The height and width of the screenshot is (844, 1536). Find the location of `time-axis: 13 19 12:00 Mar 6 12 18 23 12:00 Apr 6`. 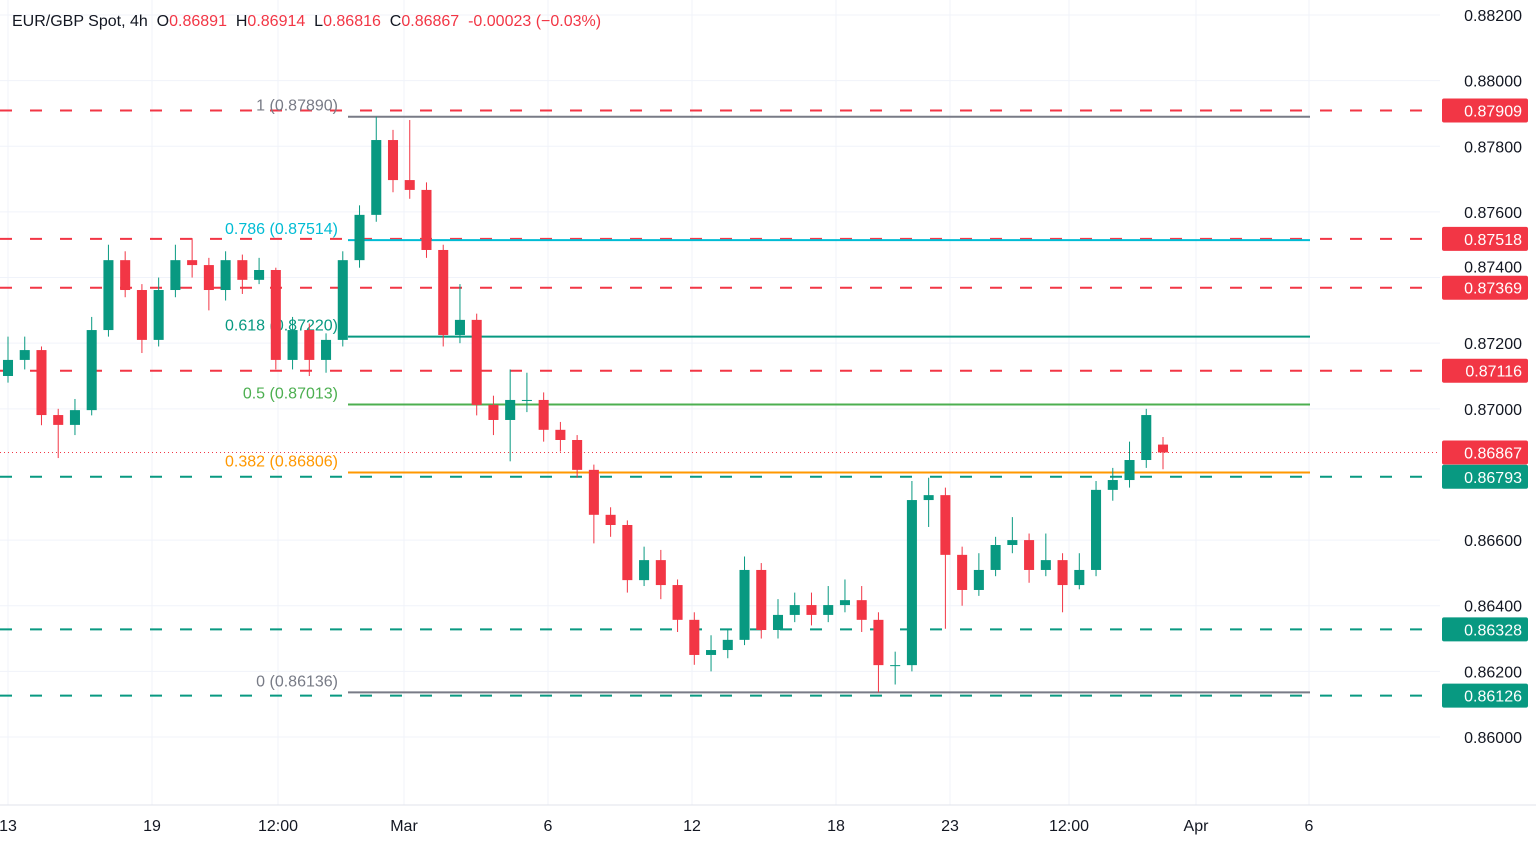

time-axis: 13 19 12:00 Mar 6 12 18 23 12:00 Apr 6 is located at coordinates (657, 826).